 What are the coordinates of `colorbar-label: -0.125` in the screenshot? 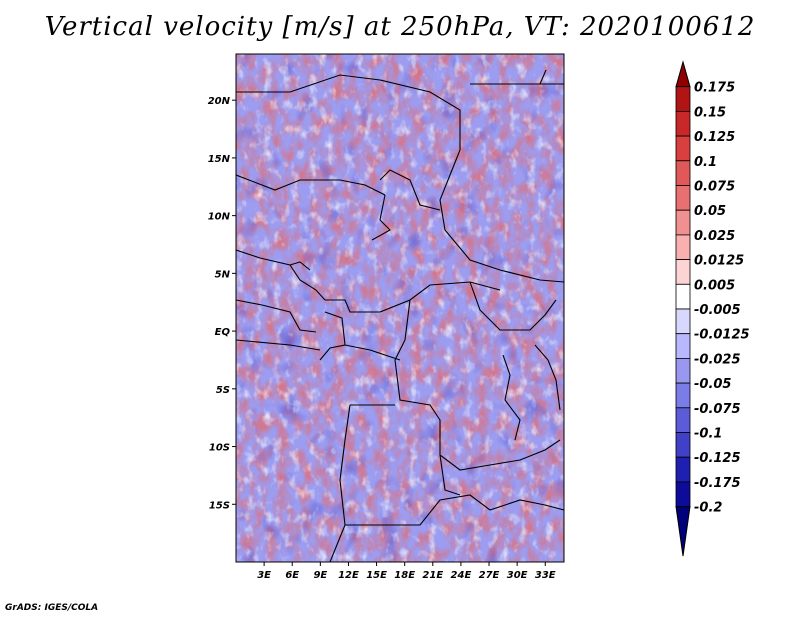 It's located at (717, 458).